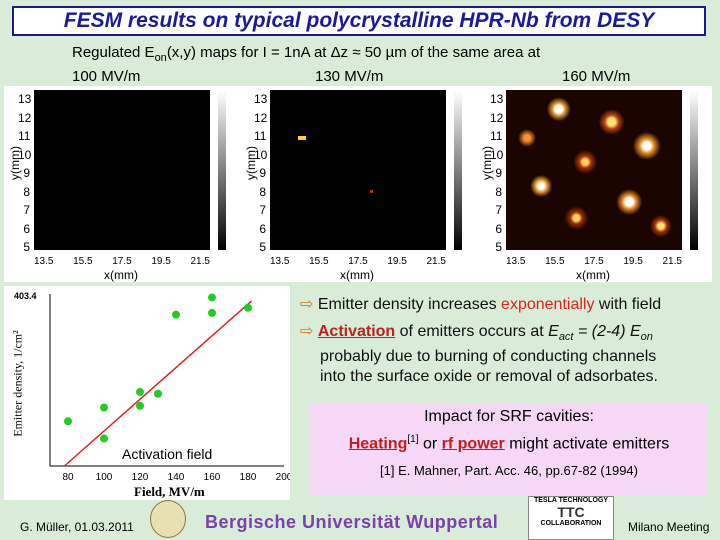  What do you see at coordinates (77, 527) in the screenshot?
I see `author-date: G. Müller, 01.03.2011` at bounding box center [77, 527].